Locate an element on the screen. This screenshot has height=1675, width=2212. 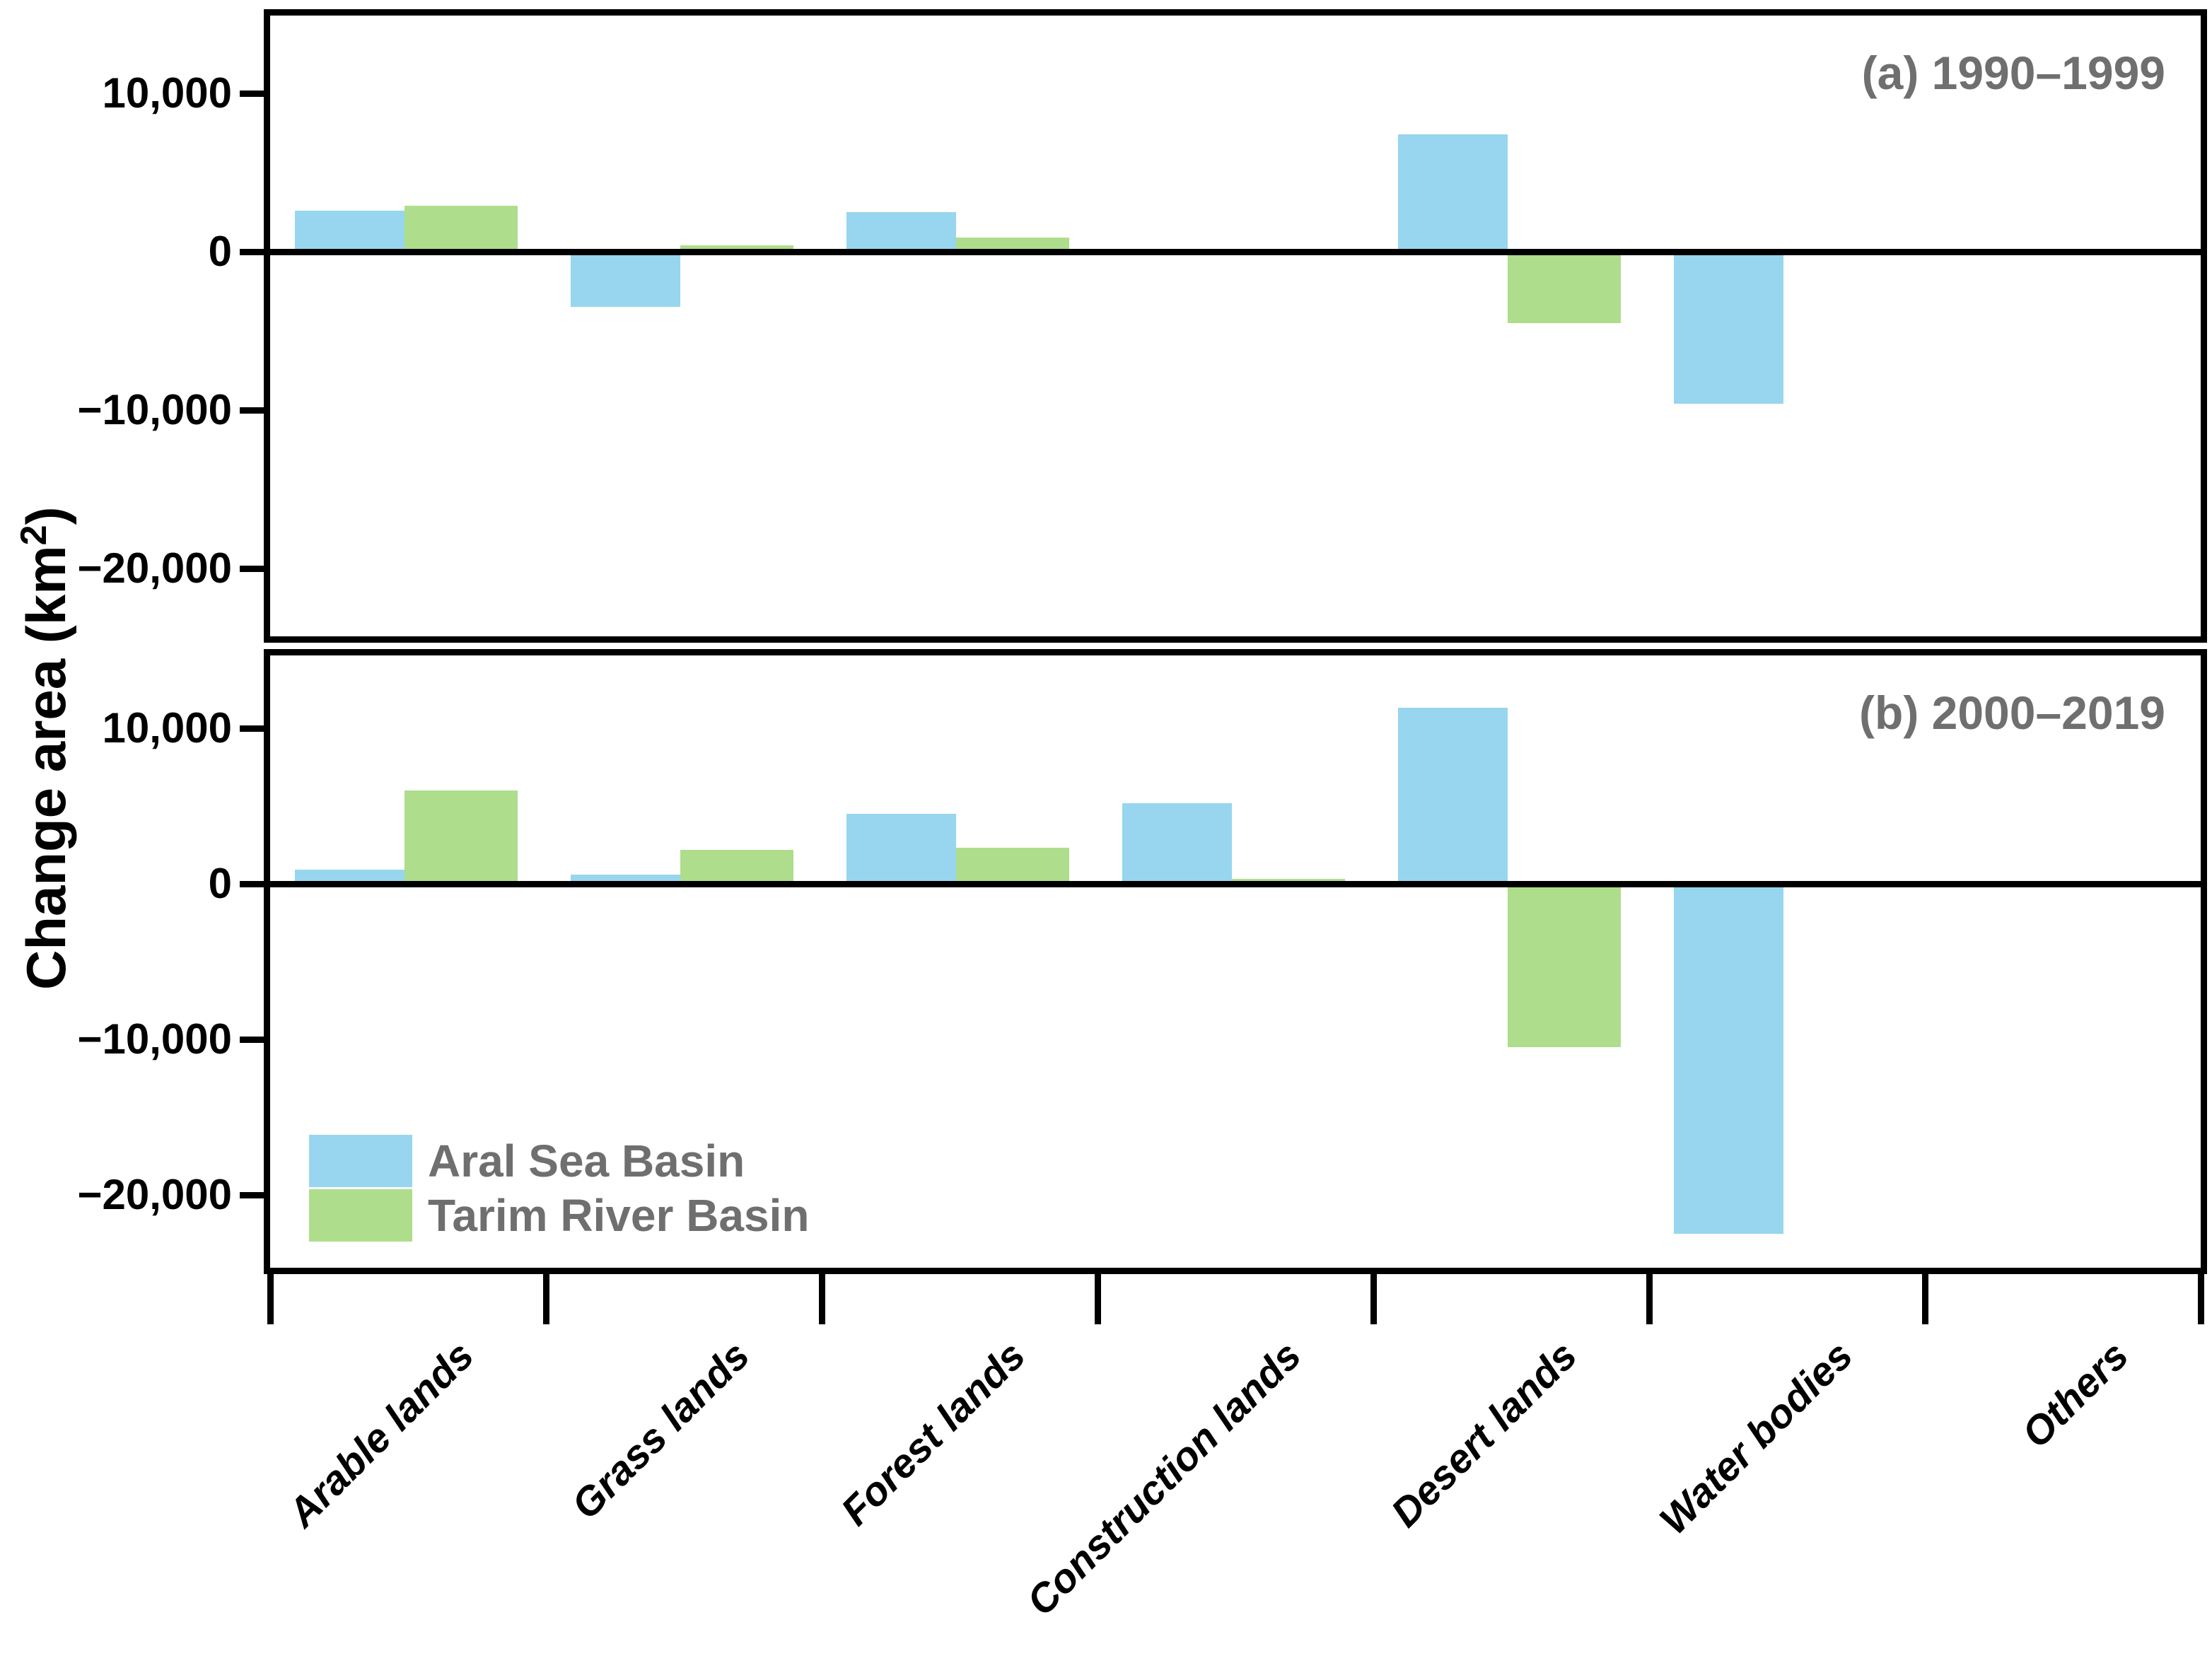
bar-a-aral-sea-basin-arable-lands is located at coordinates (349, 231).